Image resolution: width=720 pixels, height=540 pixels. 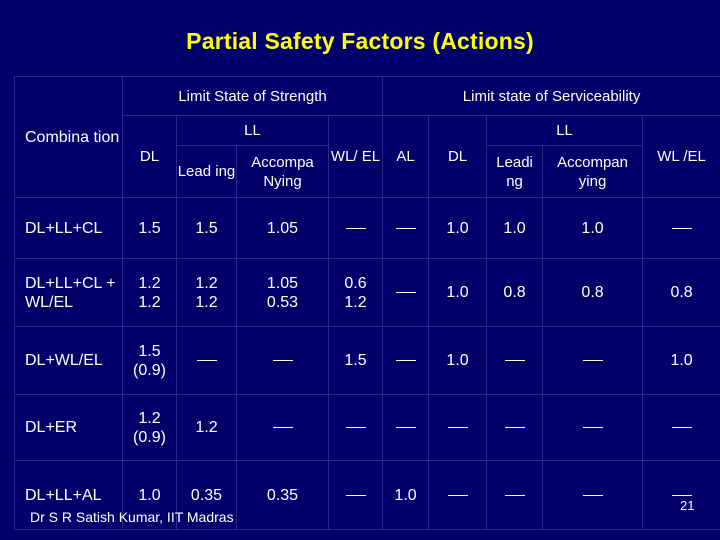 I want to click on cell-ll-leading: 1.5, so click(x=206, y=228).